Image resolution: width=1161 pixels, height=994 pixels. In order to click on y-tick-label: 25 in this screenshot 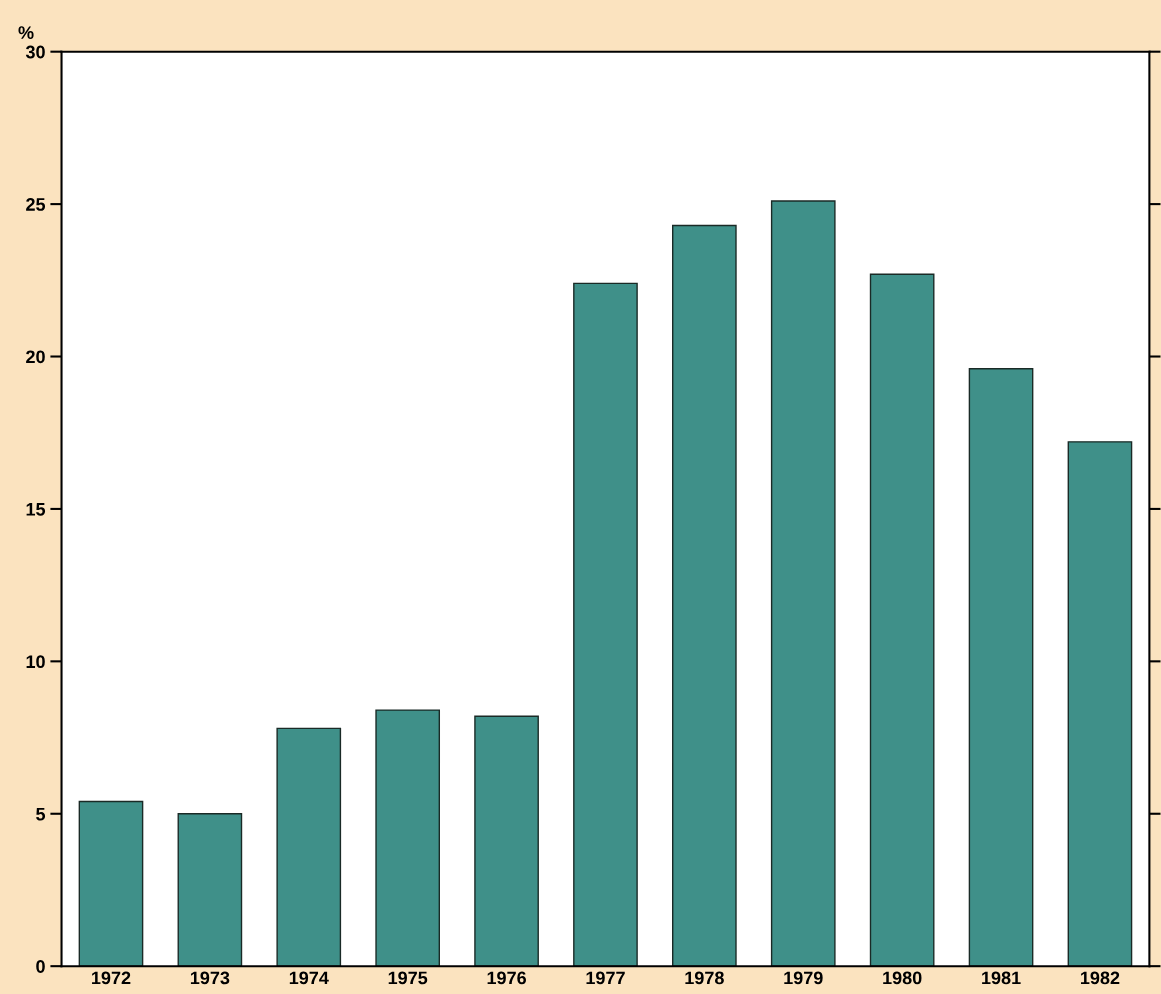, I will do `click(36, 204)`.